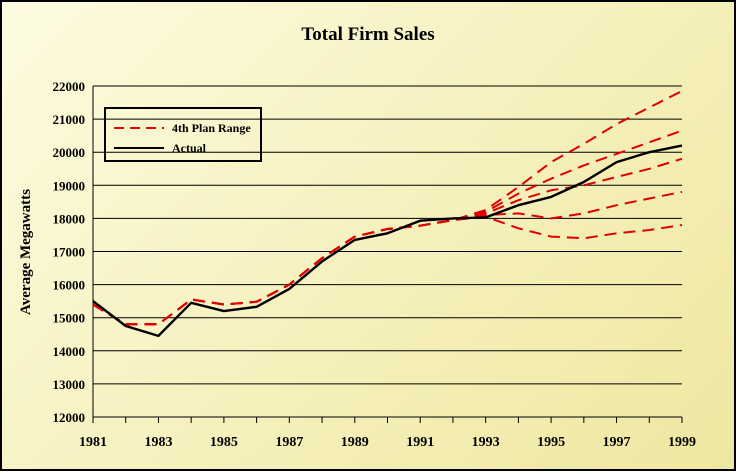 Image resolution: width=736 pixels, height=474 pixels. Describe the element at coordinates (617, 442) in the screenshot. I see `x-tick-label: 1997` at that location.